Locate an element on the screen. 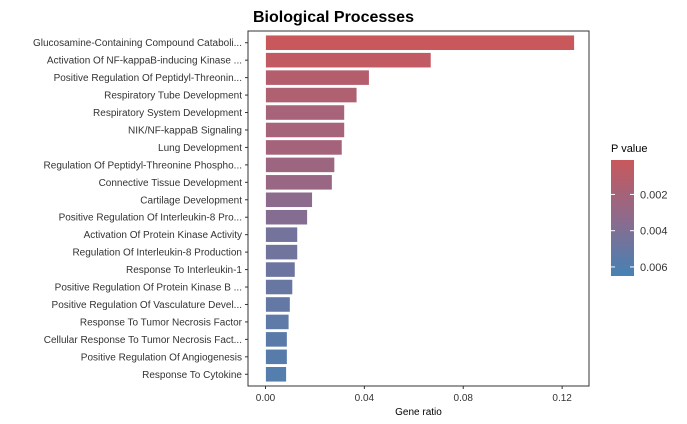  x-tick-label: 0.00 is located at coordinates (266, 398).